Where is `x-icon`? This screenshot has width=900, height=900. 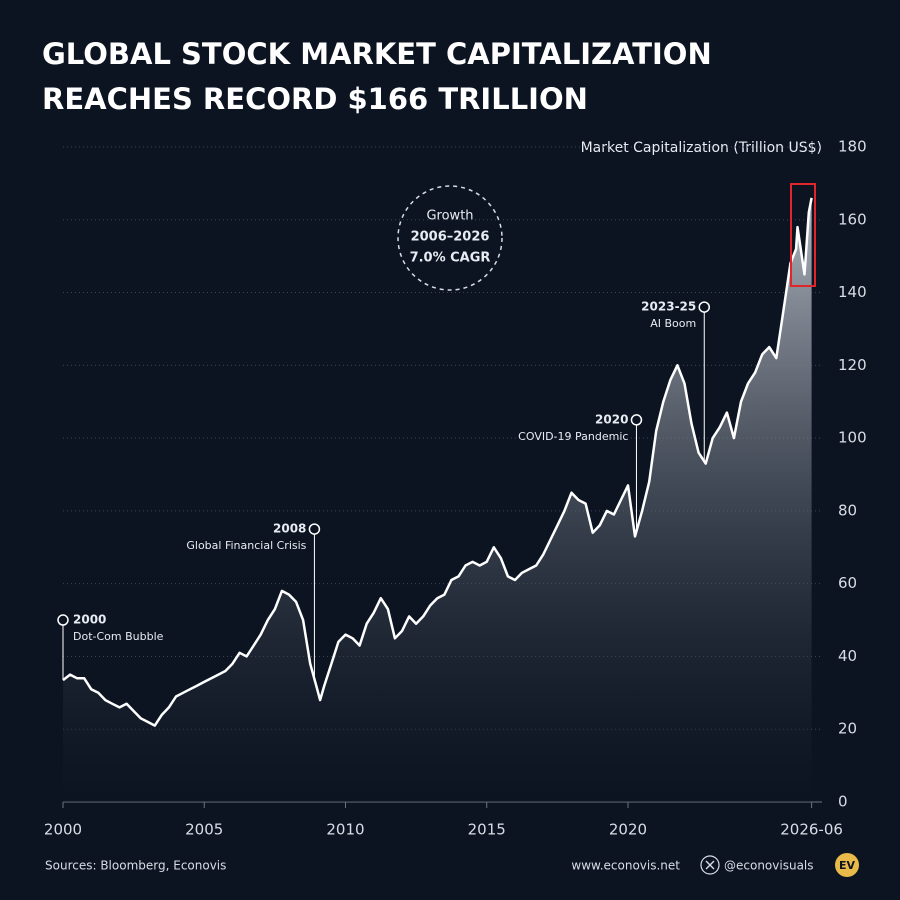
x-icon is located at coordinates (710, 865).